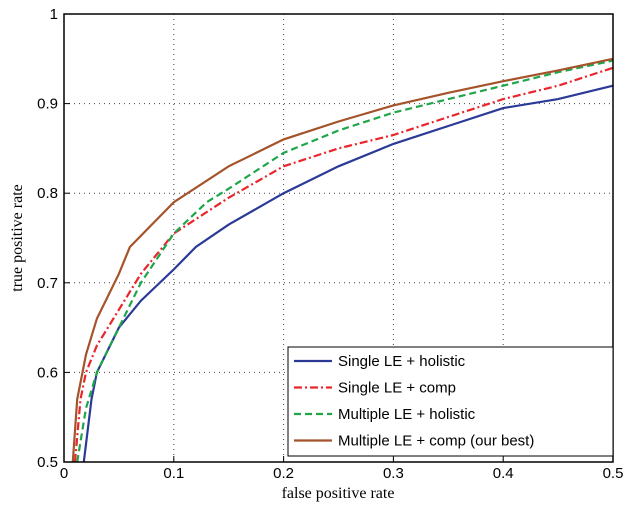 The height and width of the screenshot is (506, 627). What do you see at coordinates (503, 473) in the screenshot?
I see `x-tick-label: 0.4` at bounding box center [503, 473].